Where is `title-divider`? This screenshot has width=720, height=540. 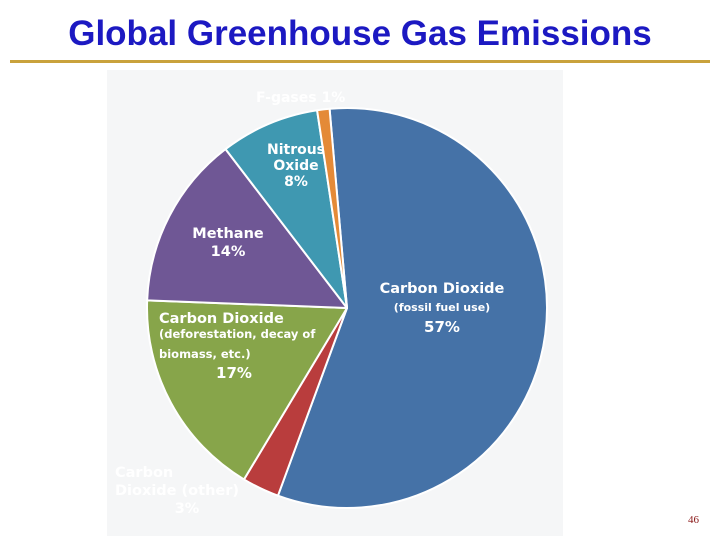 title-divider is located at coordinates (360, 61).